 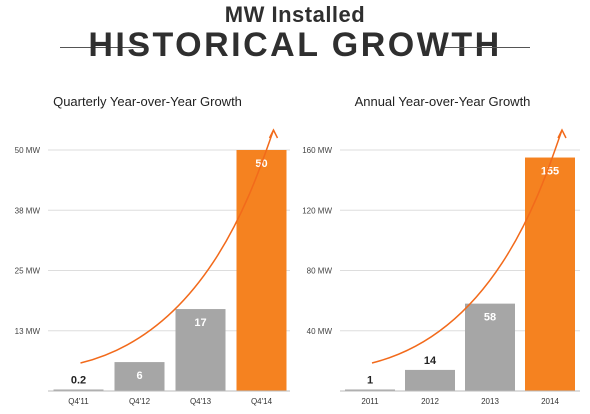 I want to click on x-tick-label: Q4'14, so click(x=262, y=401).